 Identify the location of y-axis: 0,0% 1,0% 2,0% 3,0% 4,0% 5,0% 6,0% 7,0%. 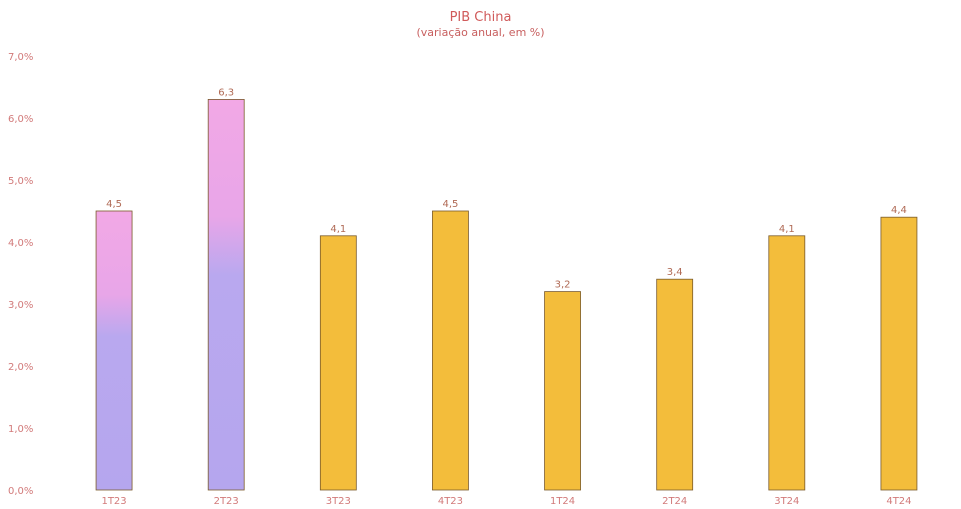
(20, 274).